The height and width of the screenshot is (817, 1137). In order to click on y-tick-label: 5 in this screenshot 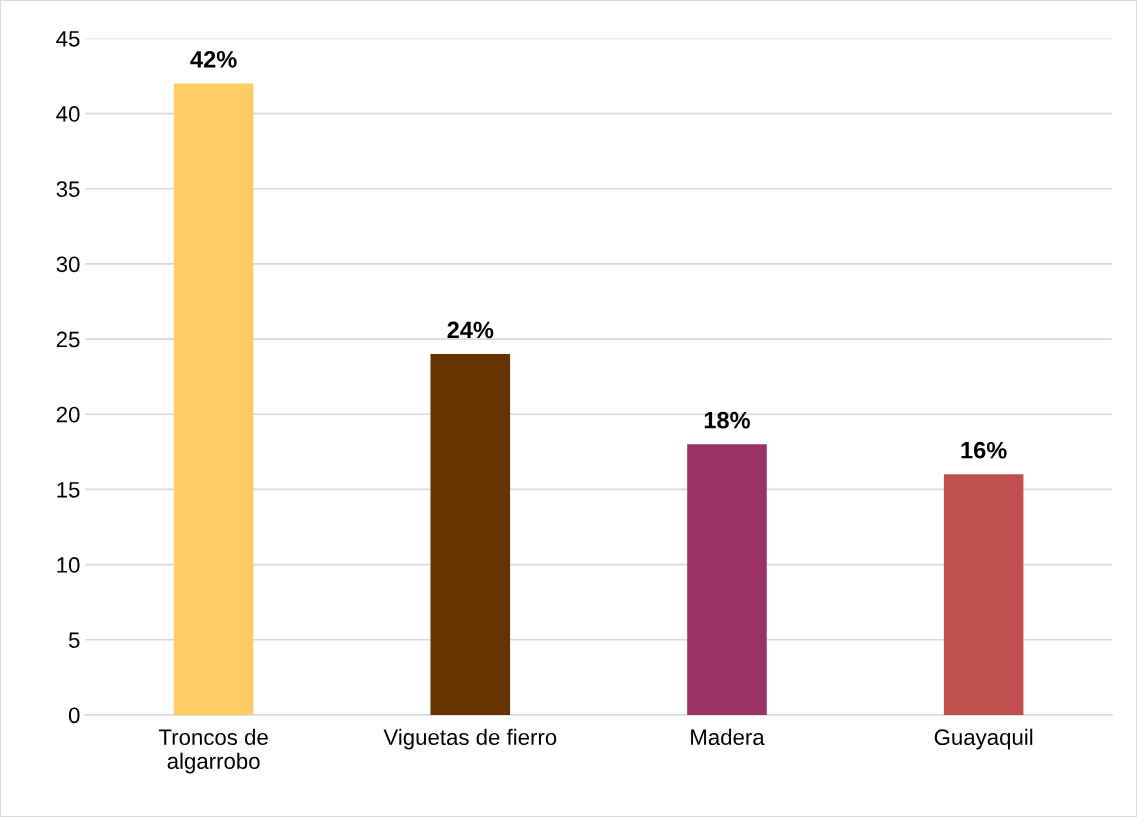, I will do `click(74, 640)`.